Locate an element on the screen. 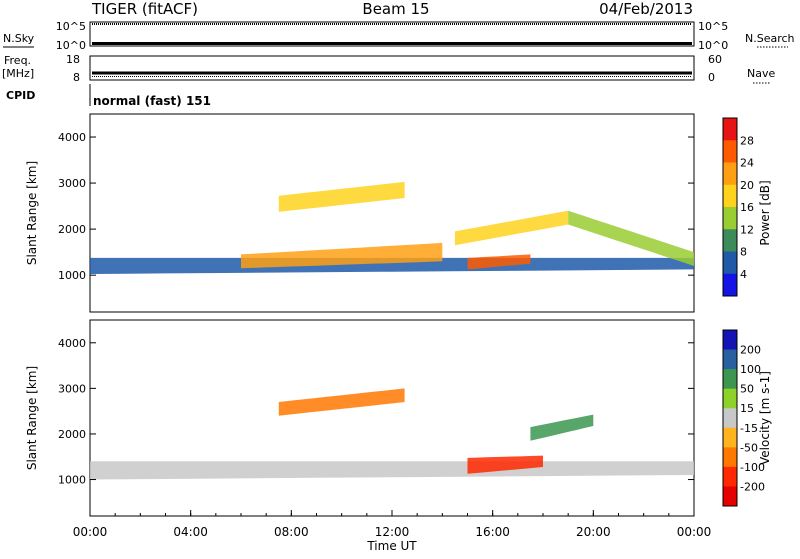 The height and width of the screenshot is (559, 800). power-ytick-label: 3000 is located at coordinates (72, 183).